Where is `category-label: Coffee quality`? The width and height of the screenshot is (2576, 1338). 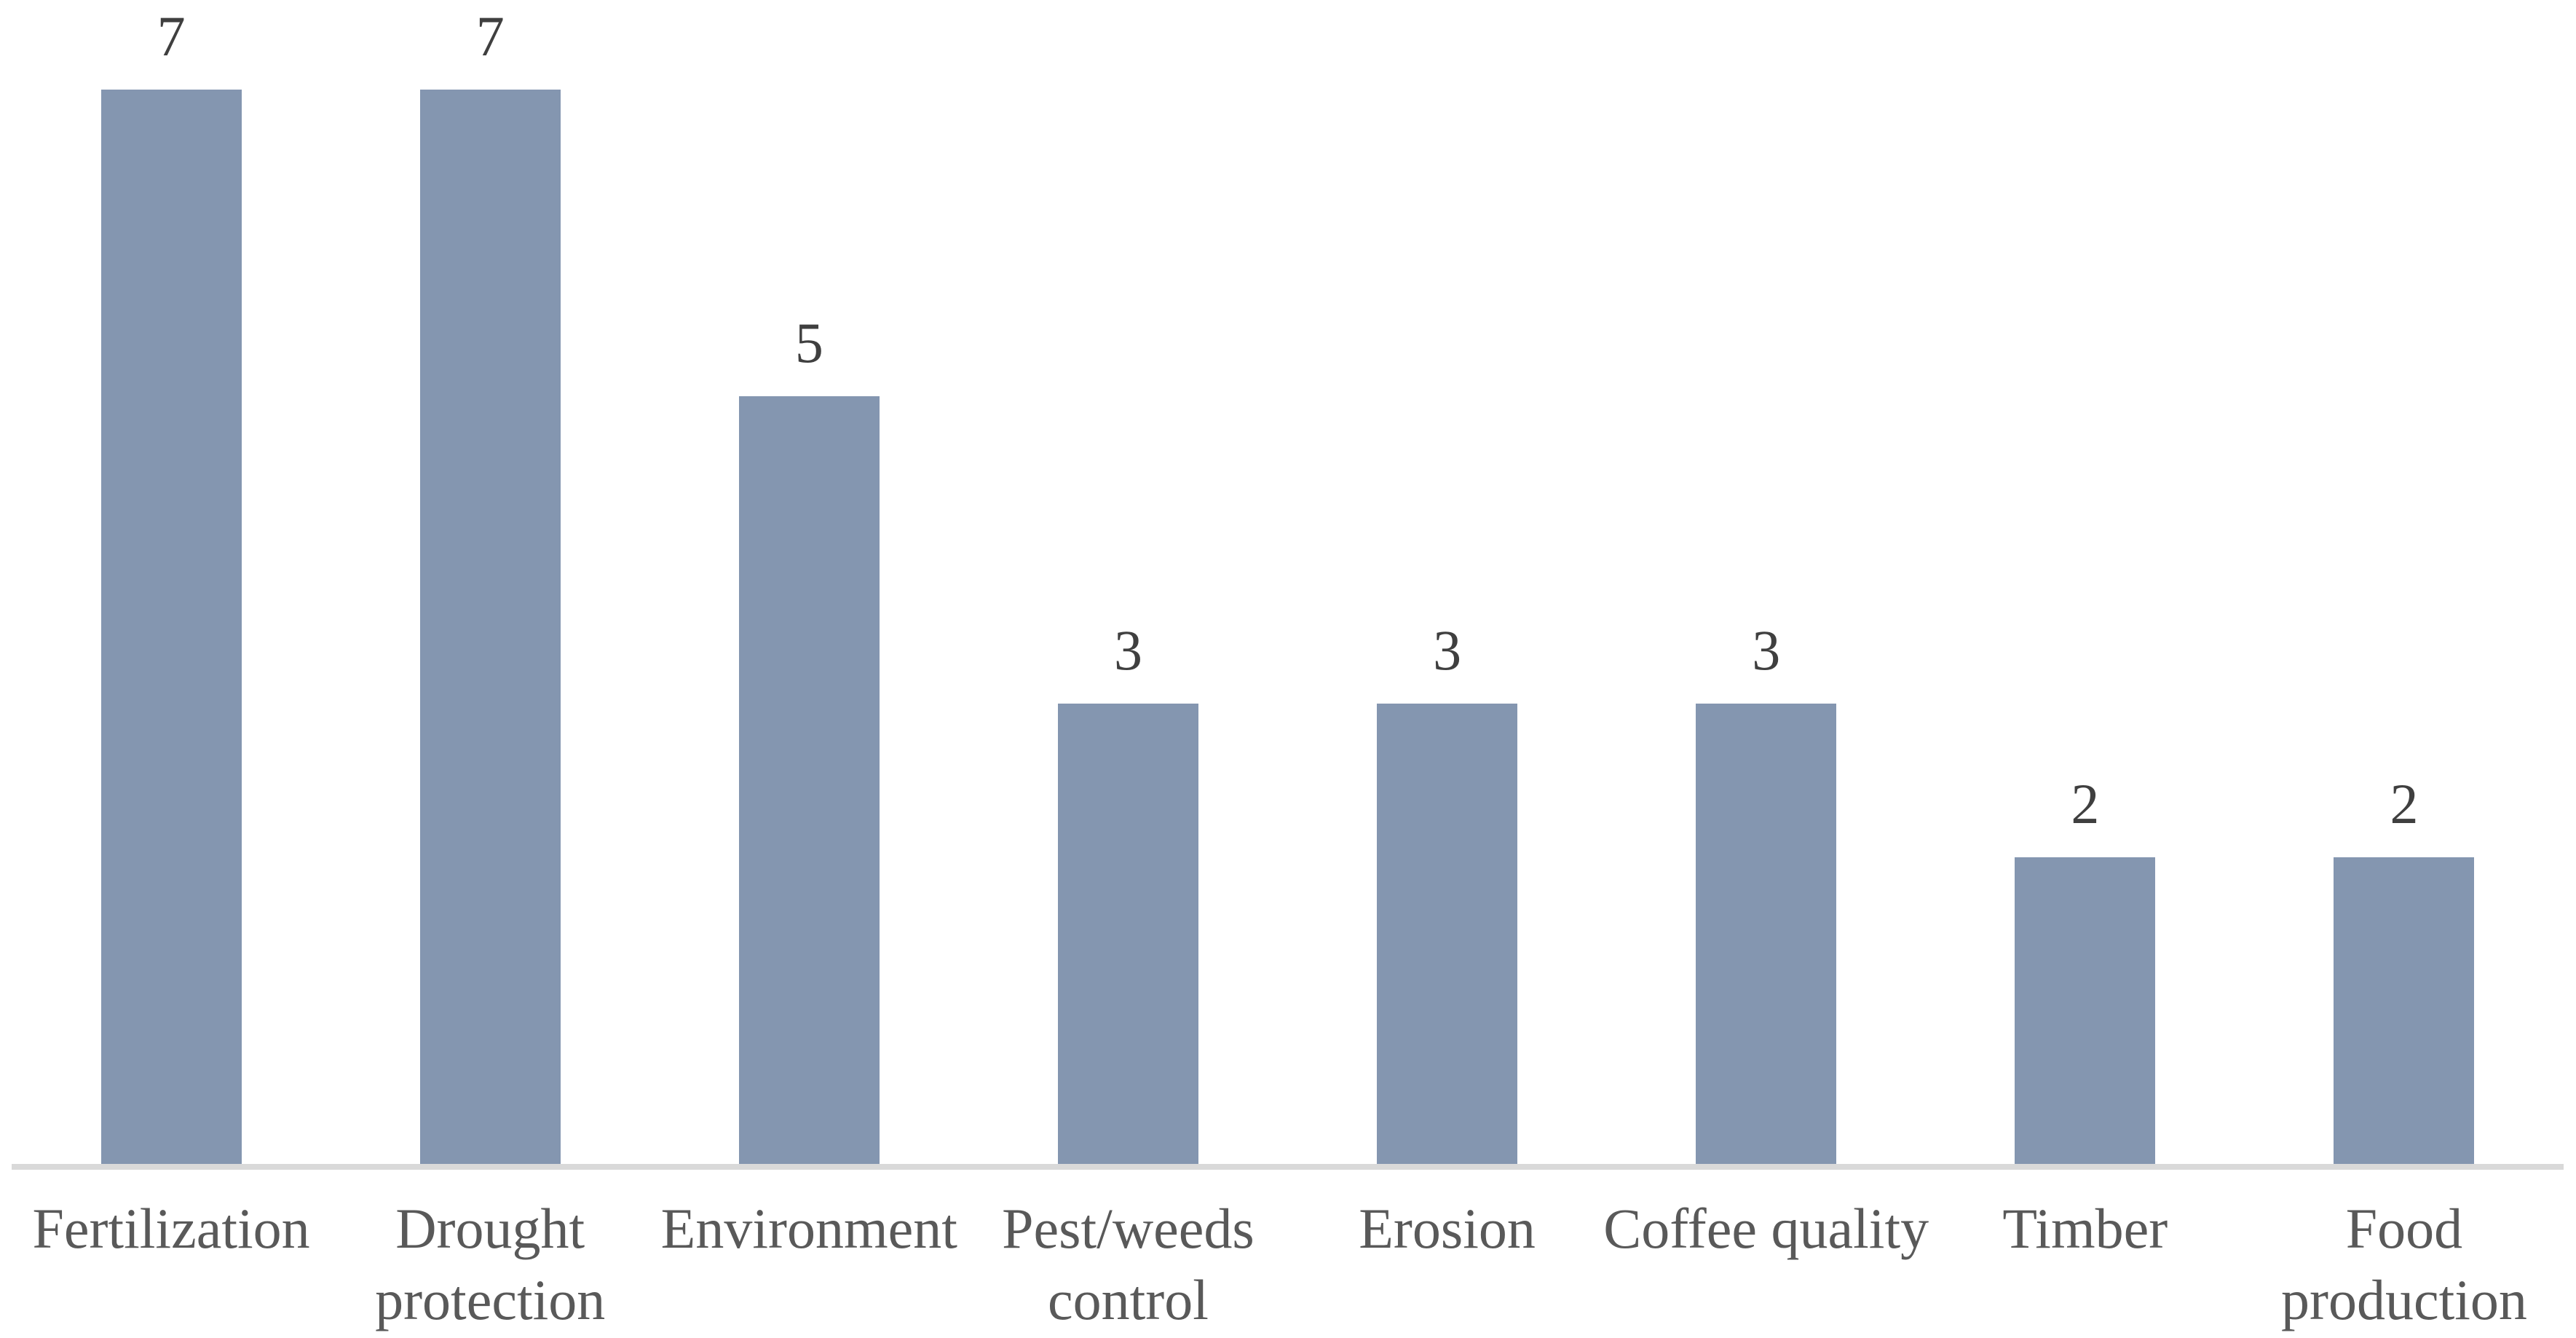 category-label: Coffee quality is located at coordinates (1766, 1228).